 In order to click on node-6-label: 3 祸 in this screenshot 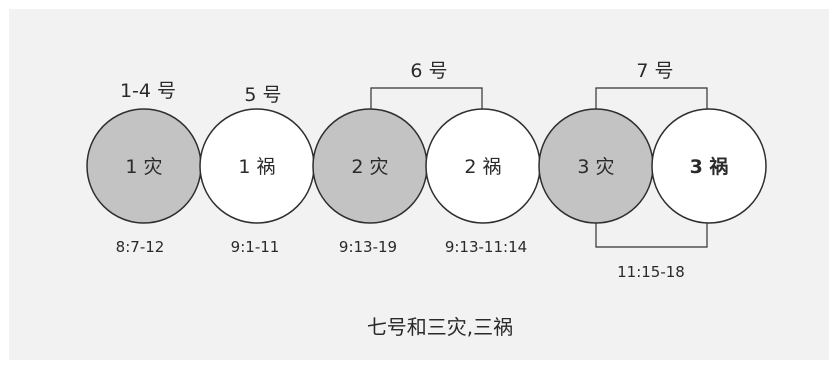, I will do `click(709, 166)`.